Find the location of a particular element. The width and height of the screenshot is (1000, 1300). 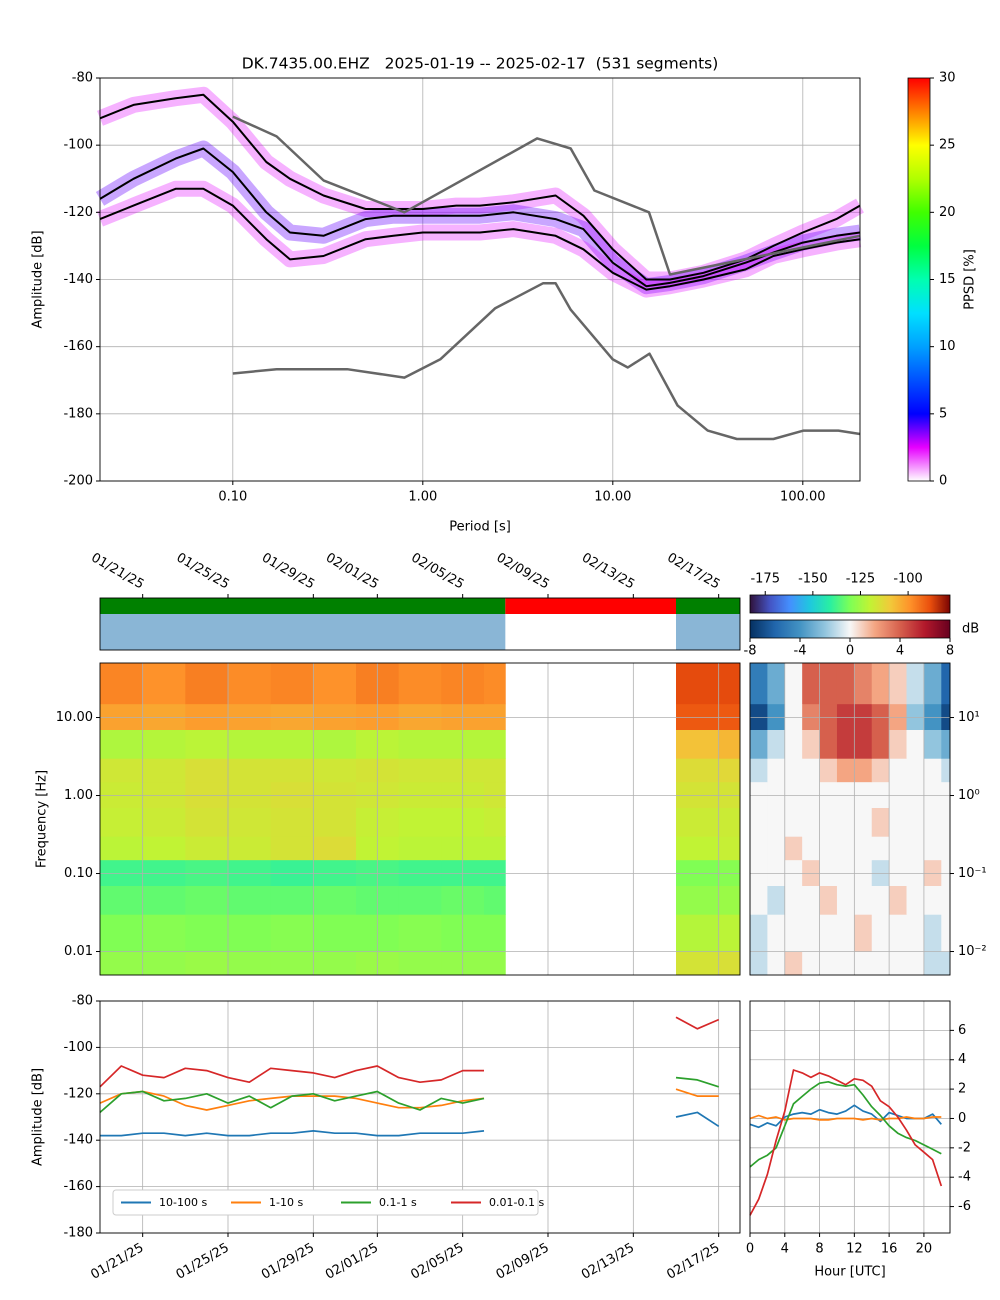

plot-frame is located at coordinates (850, 1117).